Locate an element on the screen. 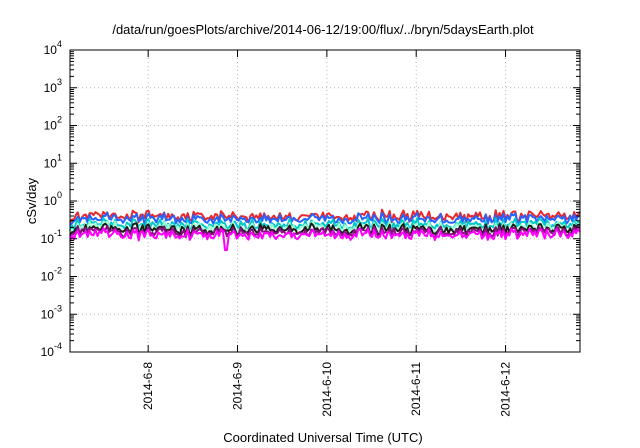  y-tick-label: 10⁻² is located at coordinates (51, 275).